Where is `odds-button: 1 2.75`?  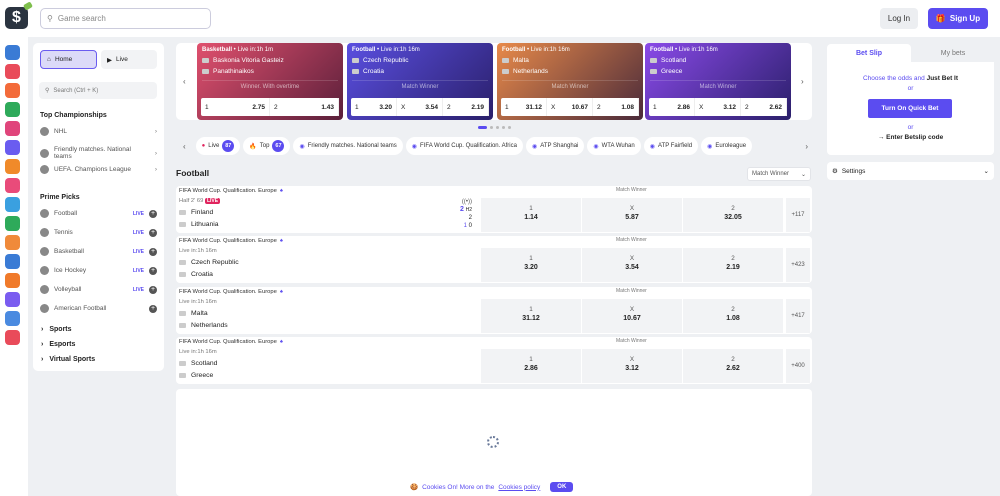 odds-button: 1 2.75 is located at coordinates (235, 107).